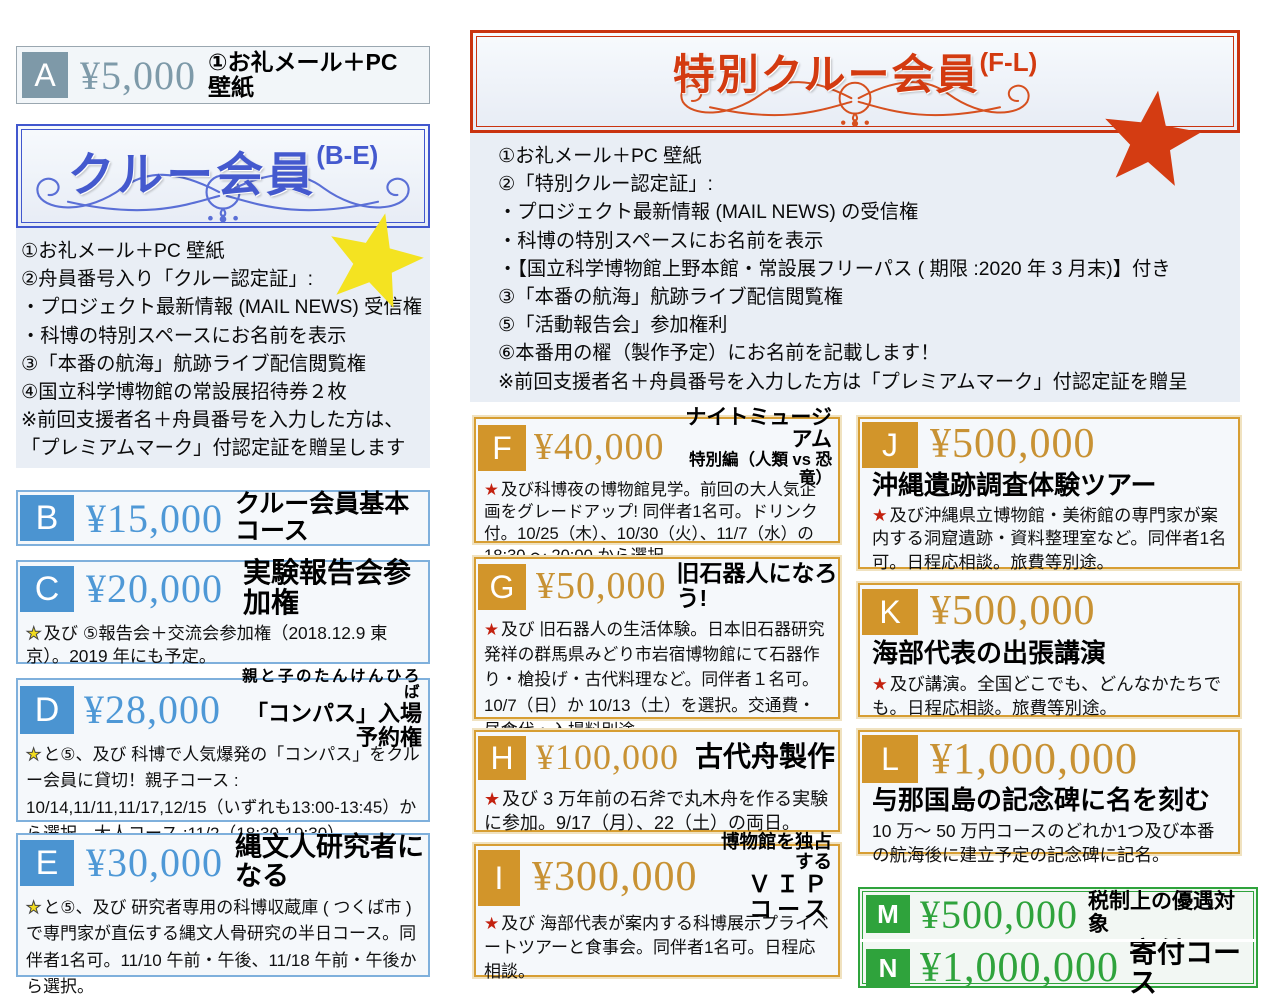  I want to click on tier-letter-badge: M, so click(888, 914).